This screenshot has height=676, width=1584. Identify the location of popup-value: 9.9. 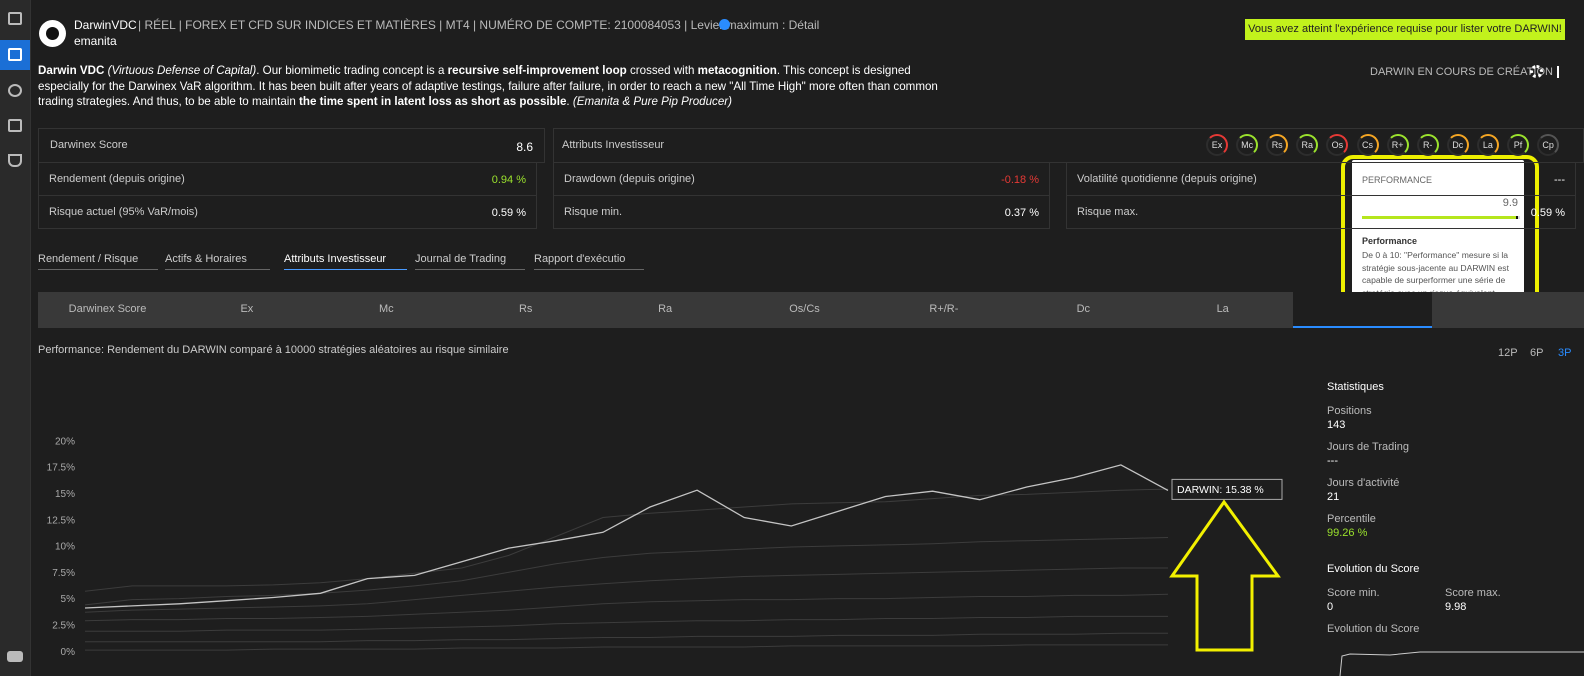
(1510, 203).